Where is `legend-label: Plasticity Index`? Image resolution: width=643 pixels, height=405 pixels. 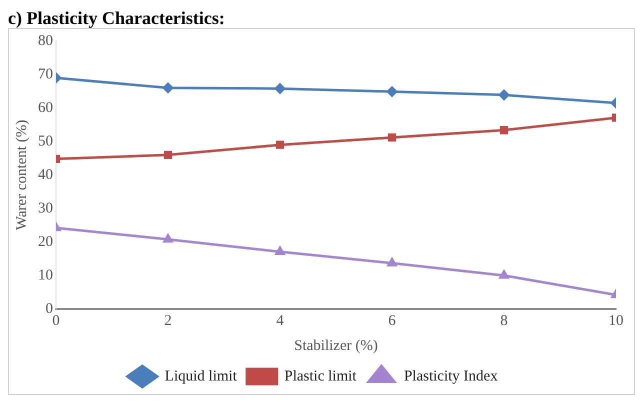 legend-label: Plasticity Index is located at coordinates (451, 376).